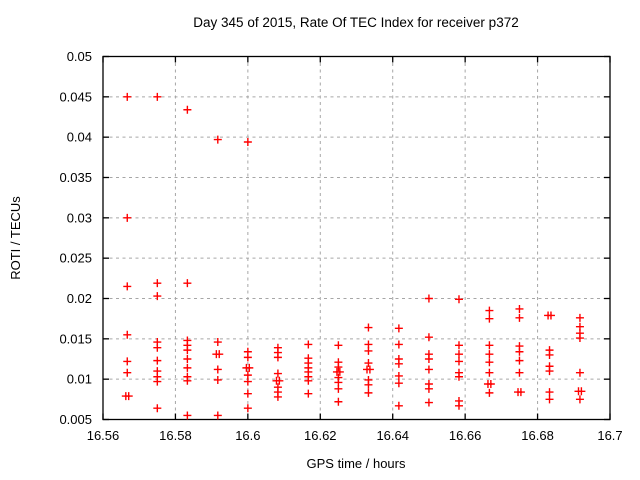  What do you see at coordinates (75, 419) in the screenshot?
I see `y-tick-label: 0.005` at bounding box center [75, 419].